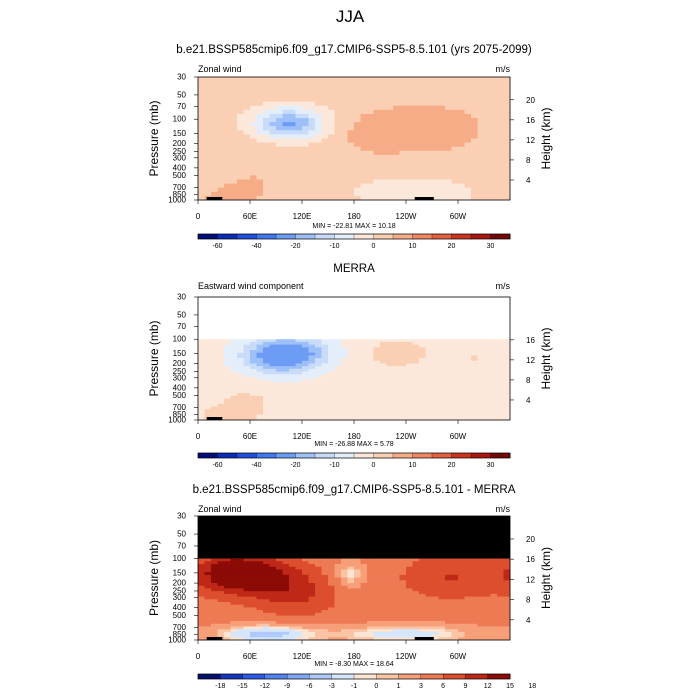 This screenshot has width=700, height=700. What do you see at coordinates (354, 537) in the screenshot?
I see `masked-region` at bounding box center [354, 537].